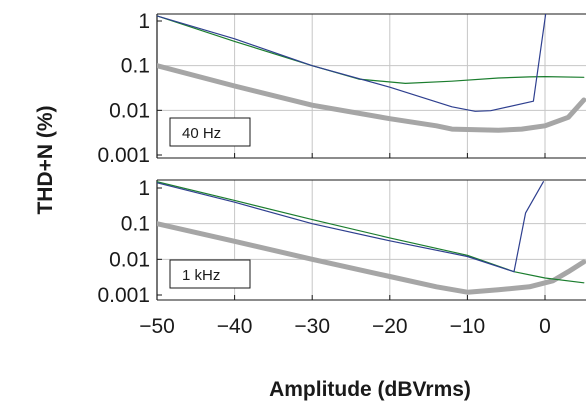 This screenshot has width=586, height=405. What do you see at coordinates (545, 326) in the screenshot?
I see `x-tick-label: 0` at bounding box center [545, 326].